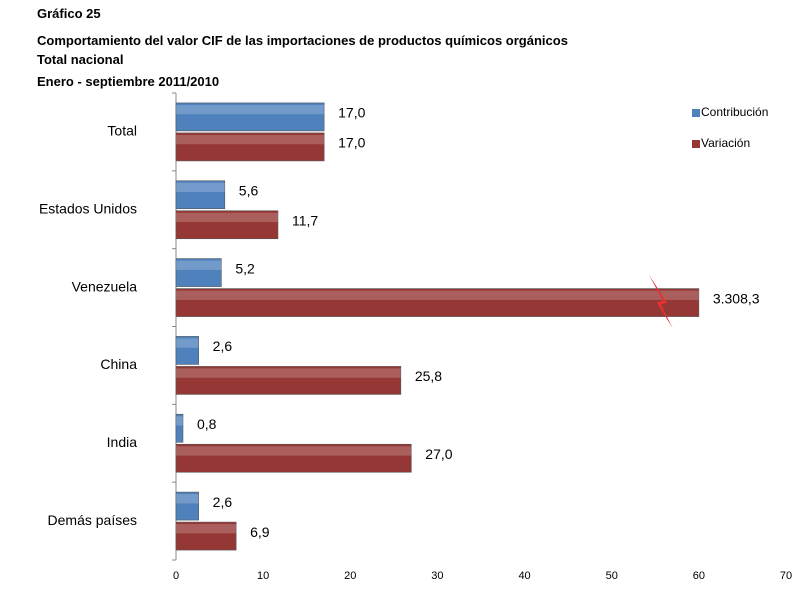  Describe the element at coordinates (350, 576) in the screenshot. I see `x-tick-label: 20` at that location.